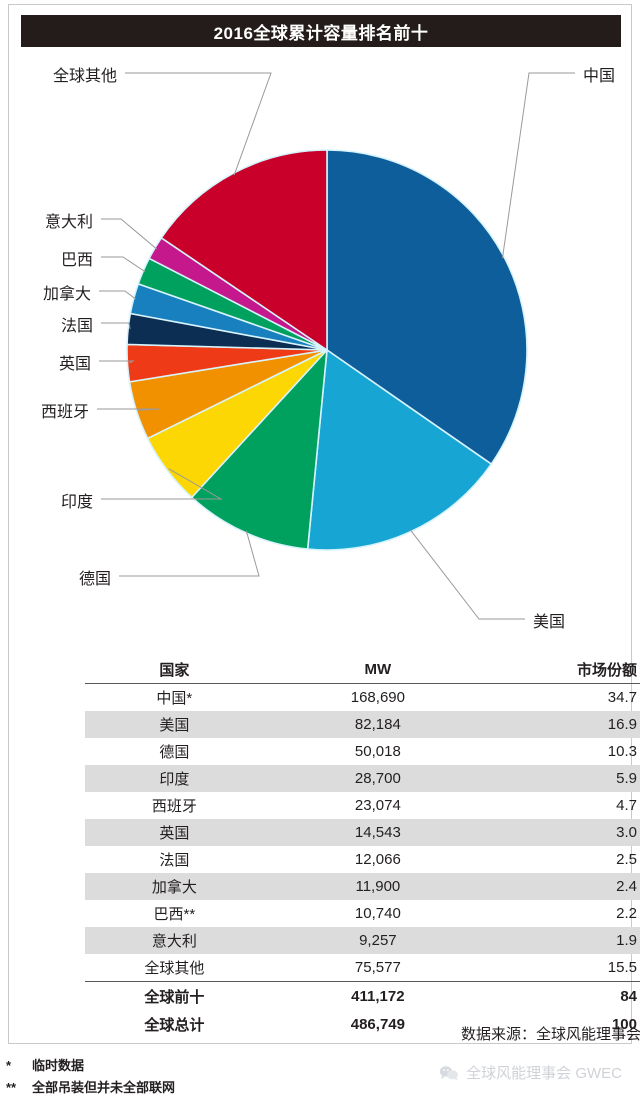  What do you see at coordinates (449, 1073) in the screenshot?
I see `wechat-icon` at bounding box center [449, 1073].